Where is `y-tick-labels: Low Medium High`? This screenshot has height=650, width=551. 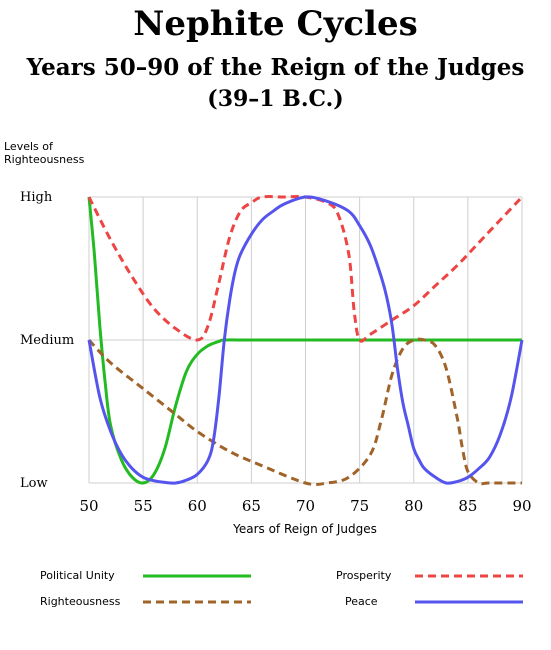 y-tick-labels: Low Medium High is located at coordinates (47, 340).